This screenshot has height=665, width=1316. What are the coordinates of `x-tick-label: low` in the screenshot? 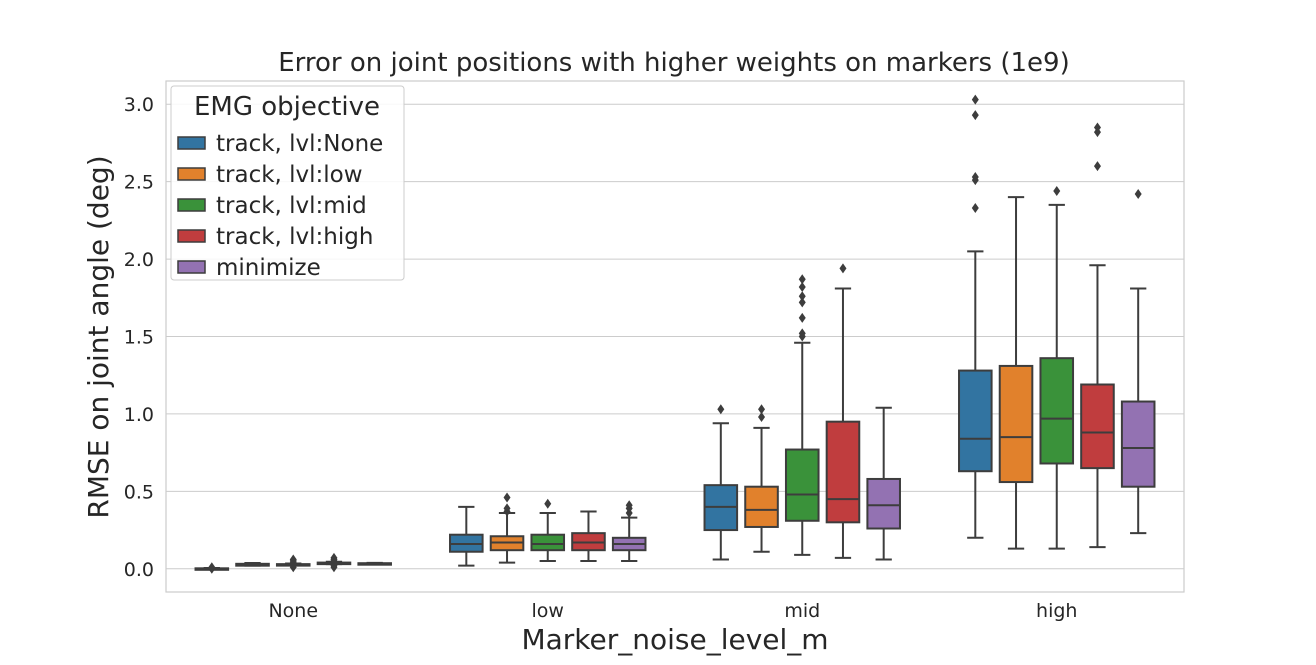 It's located at (548, 611).